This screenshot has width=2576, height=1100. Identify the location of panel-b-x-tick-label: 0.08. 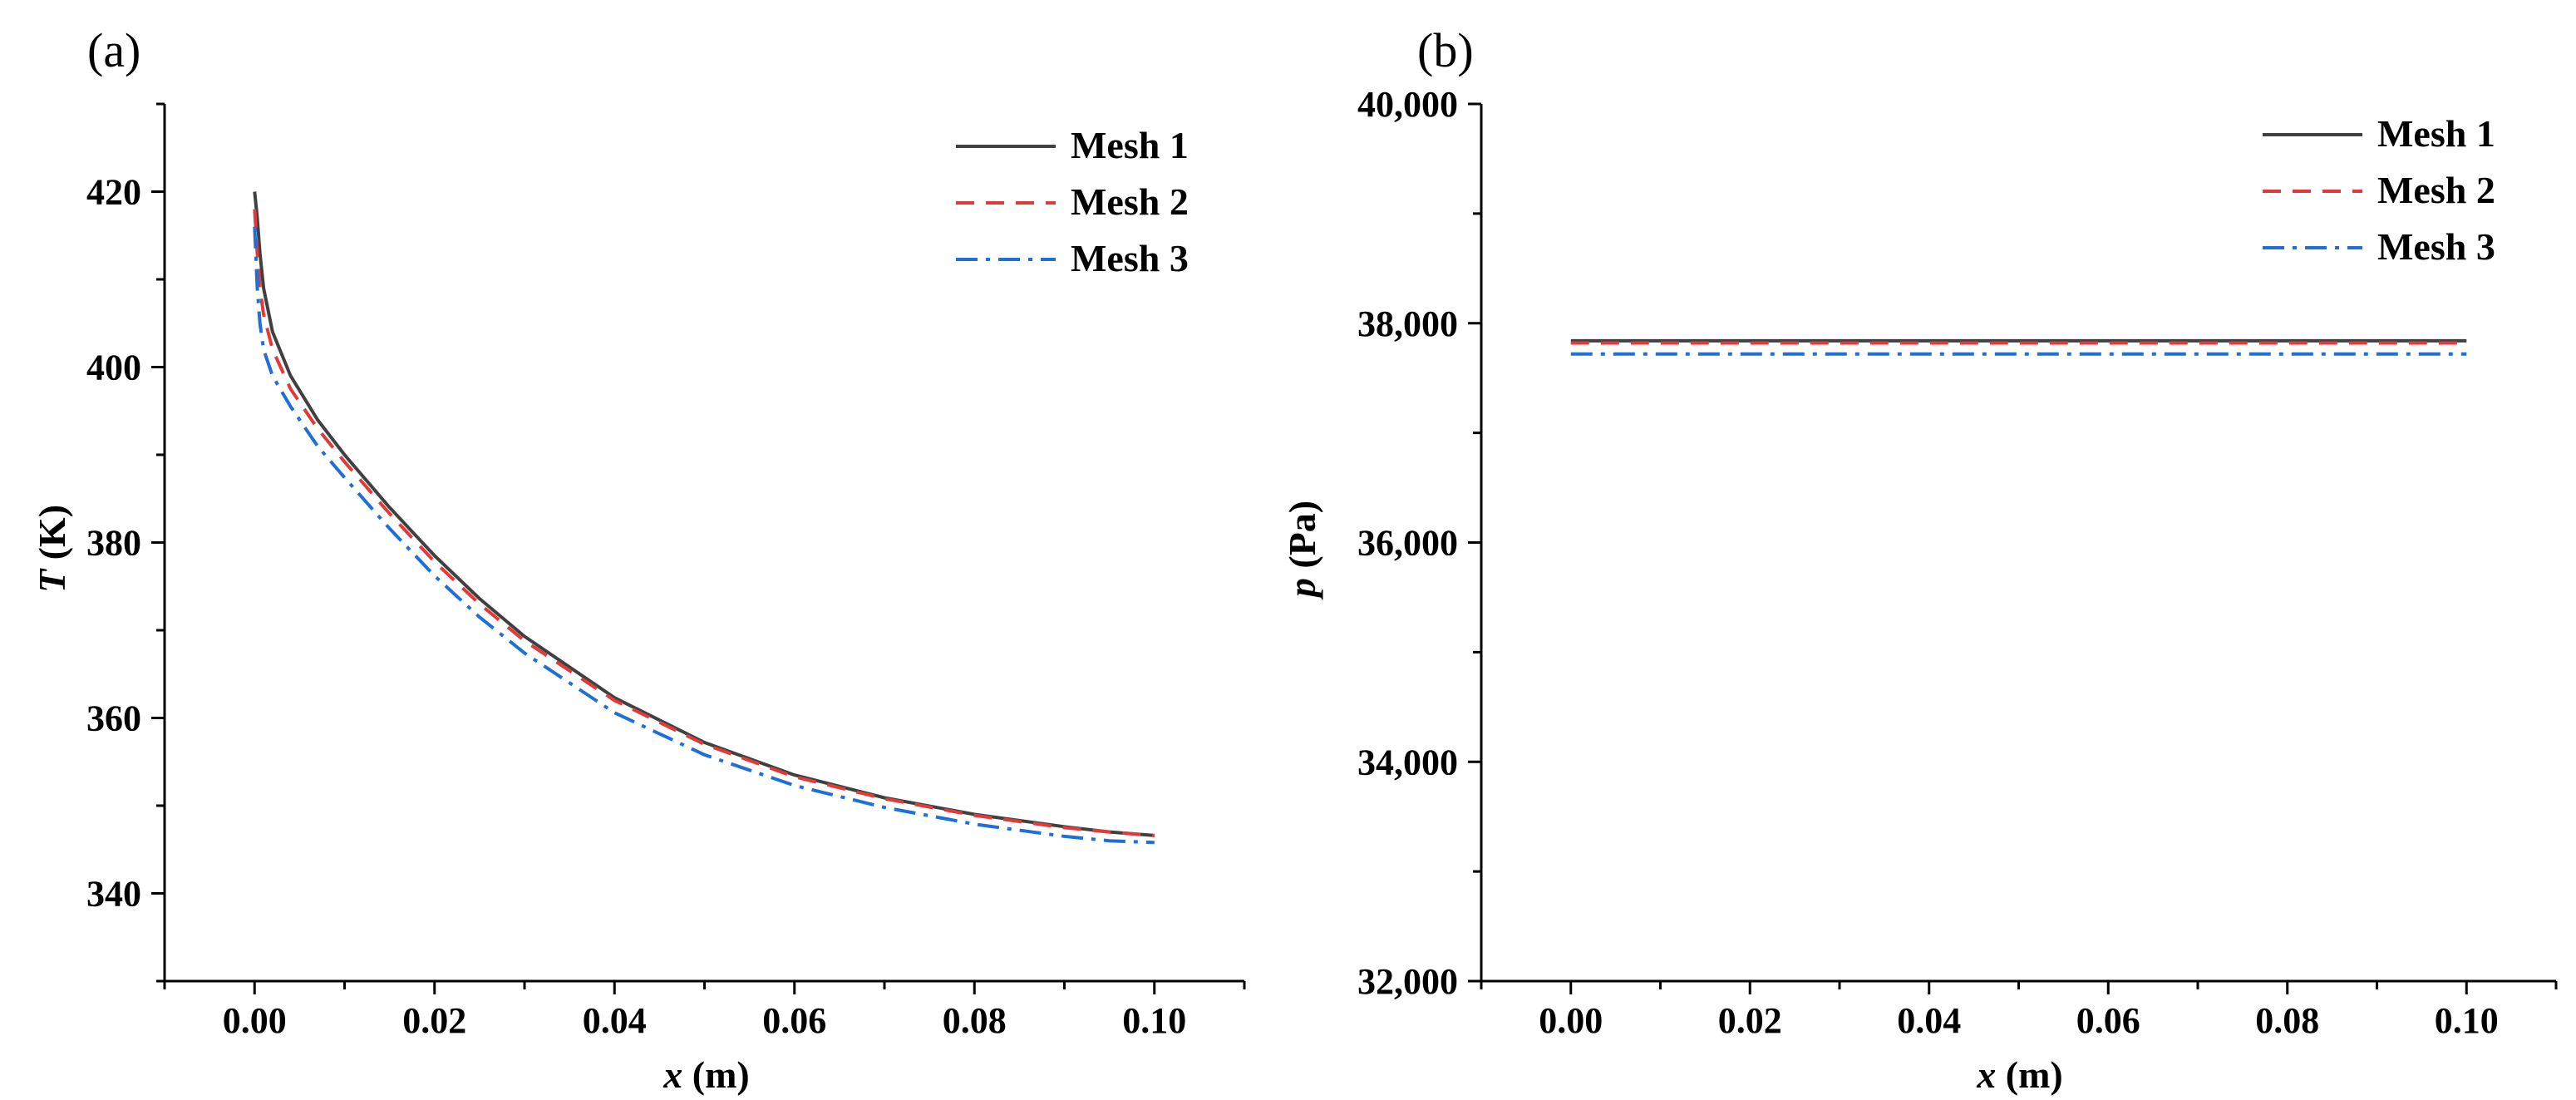
(2287, 1020).